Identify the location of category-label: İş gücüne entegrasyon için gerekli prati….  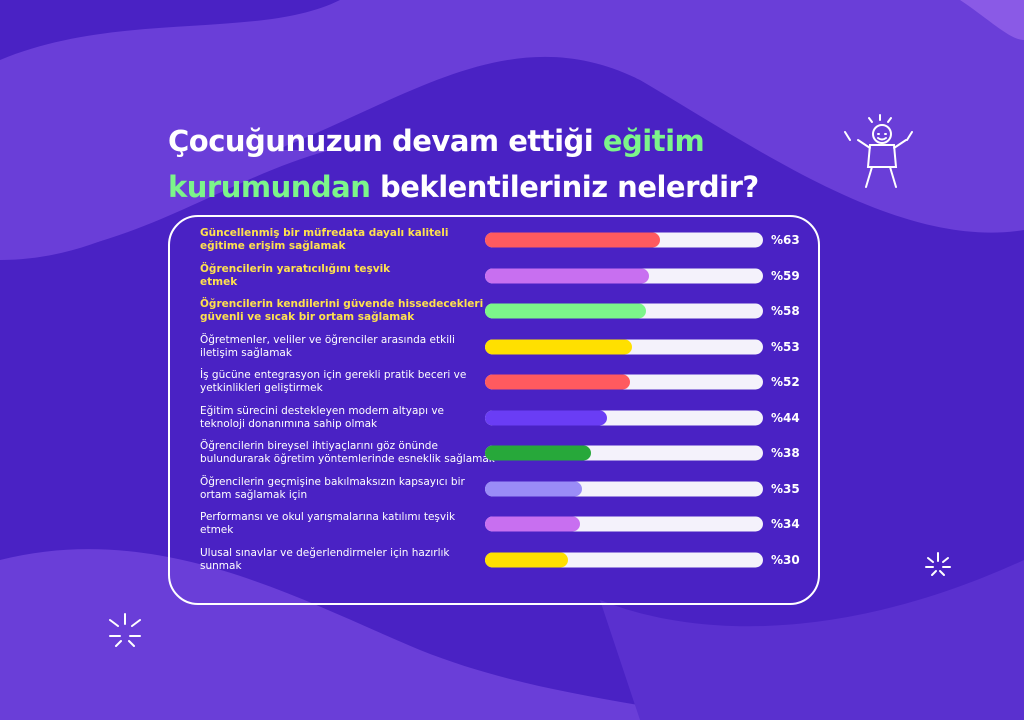
(333, 381).